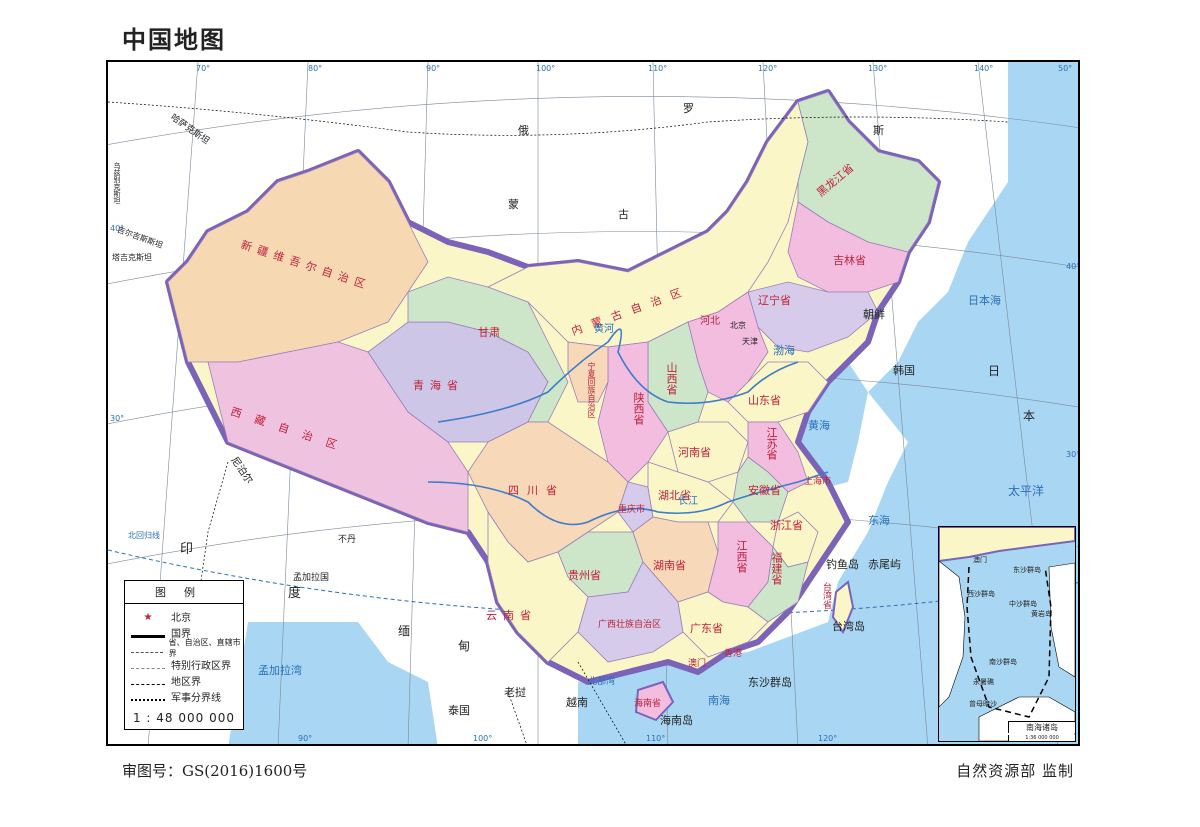 The width and height of the screenshot is (1200, 827). What do you see at coordinates (878, 68) in the screenshot?
I see `lon-top-130: 130°` at bounding box center [878, 68].